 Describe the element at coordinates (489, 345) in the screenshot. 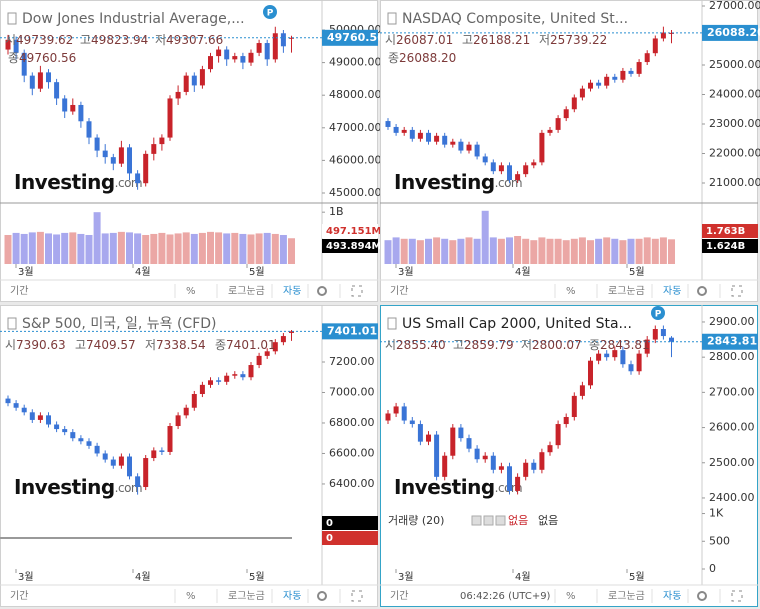

I see `quote-value: 2859.79` at that location.